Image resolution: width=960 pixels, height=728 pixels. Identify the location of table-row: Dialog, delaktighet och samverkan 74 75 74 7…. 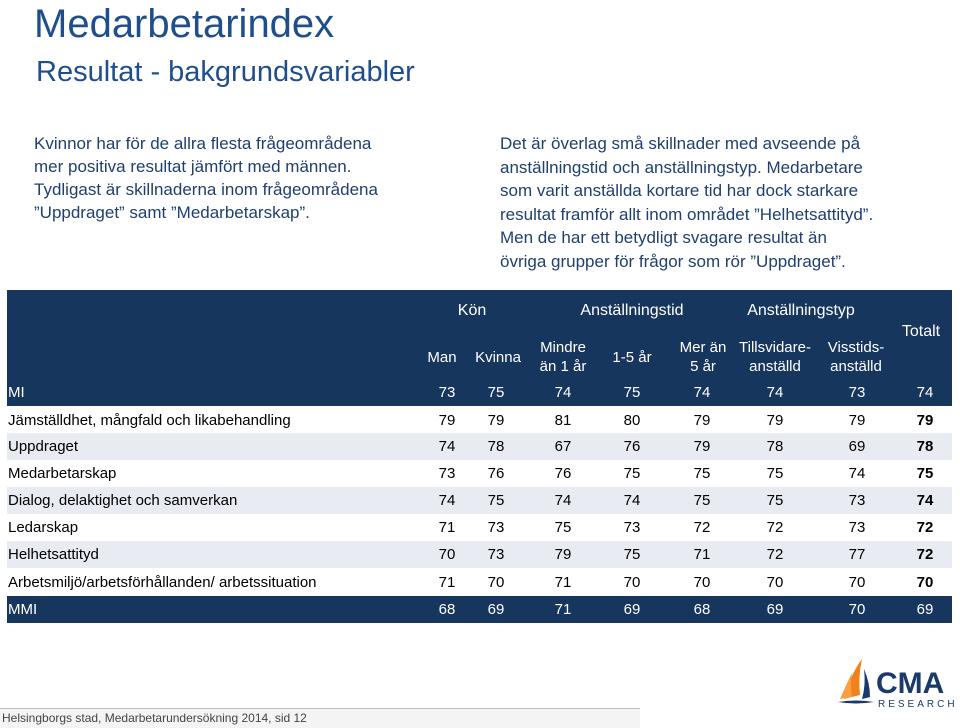
(479, 500).